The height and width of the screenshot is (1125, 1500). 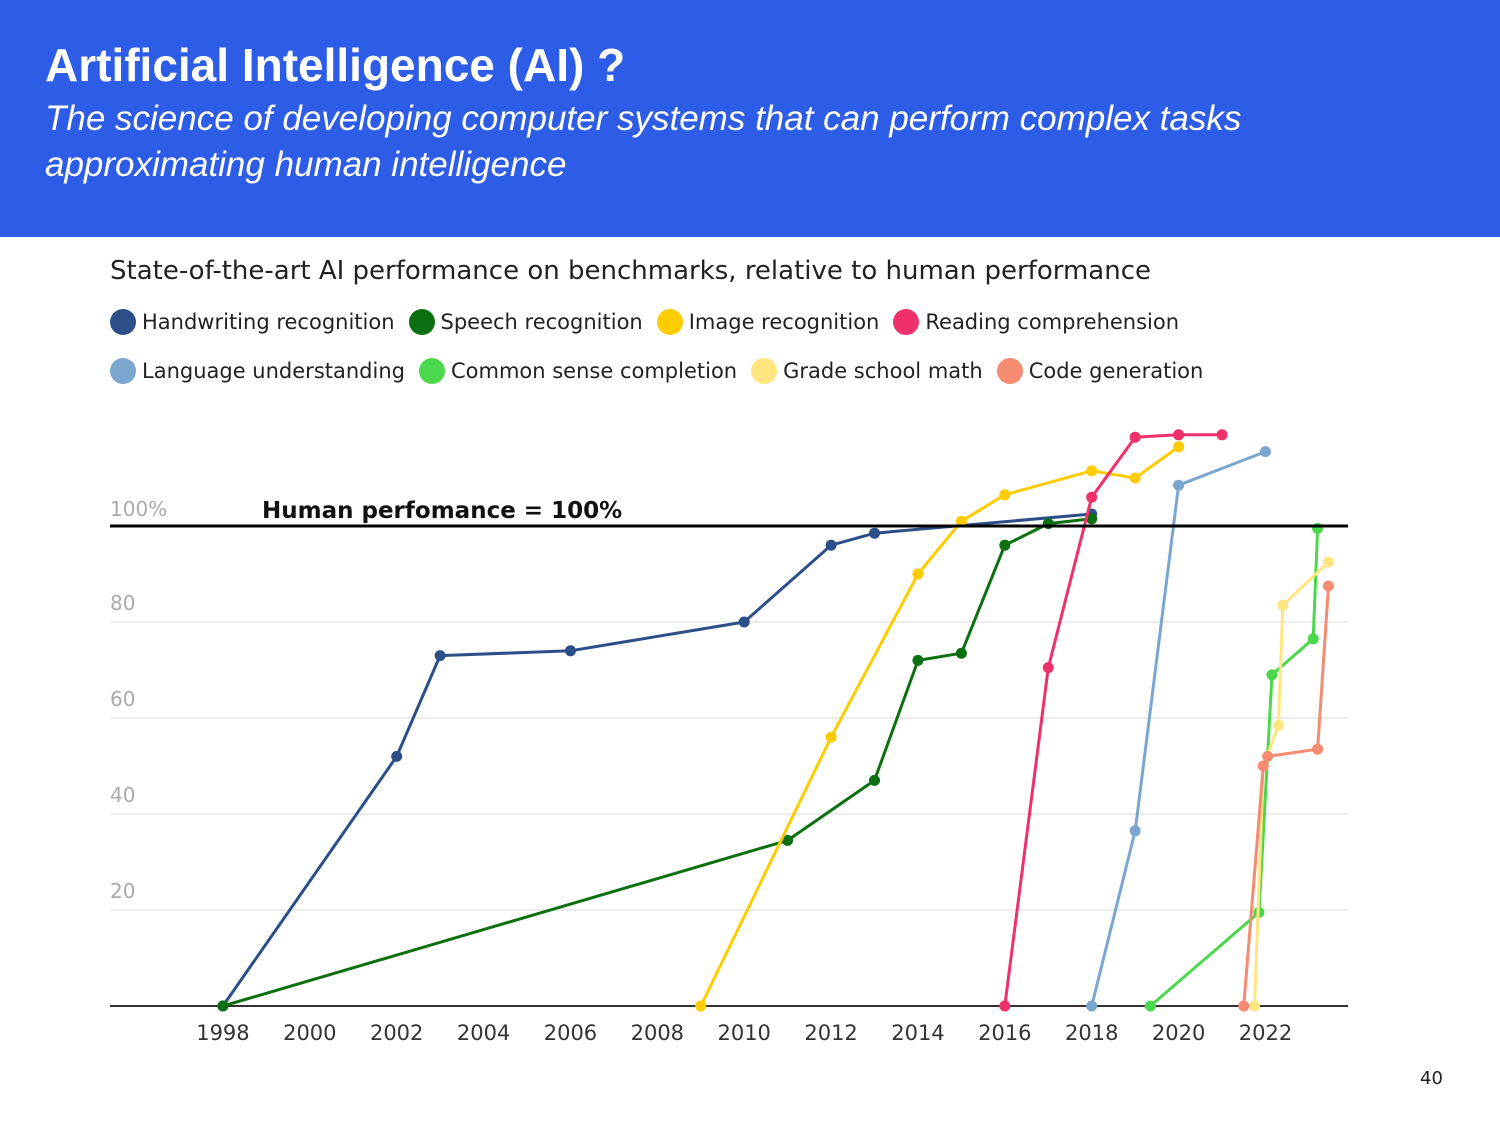 I want to click on legend-item-code: Code generation, so click(x=1100, y=371).